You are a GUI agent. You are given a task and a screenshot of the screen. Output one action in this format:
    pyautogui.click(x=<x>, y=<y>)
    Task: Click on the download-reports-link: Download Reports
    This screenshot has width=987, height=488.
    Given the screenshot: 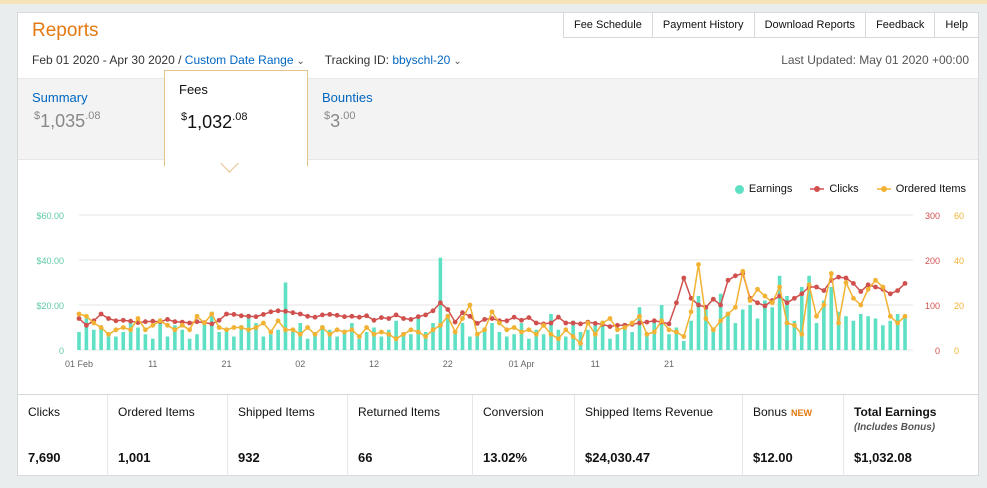 What is the action you would take?
    pyautogui.click(x=810, y=25)
    